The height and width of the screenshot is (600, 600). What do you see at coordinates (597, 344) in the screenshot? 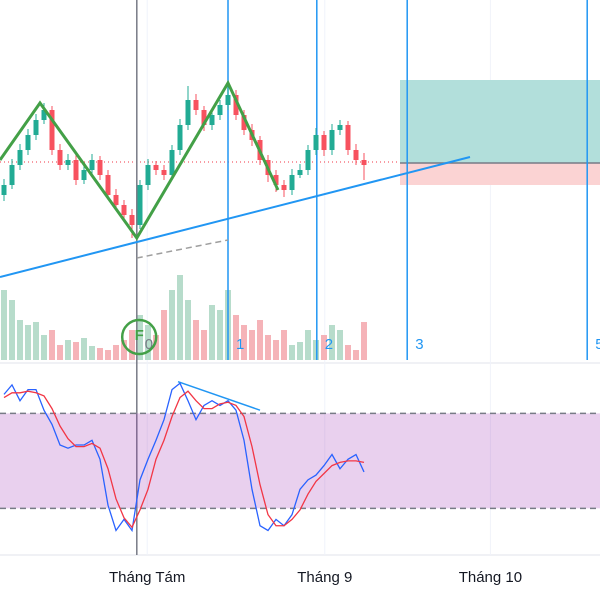
I see `vertical-label: 5` at bounding box center [597, 344].